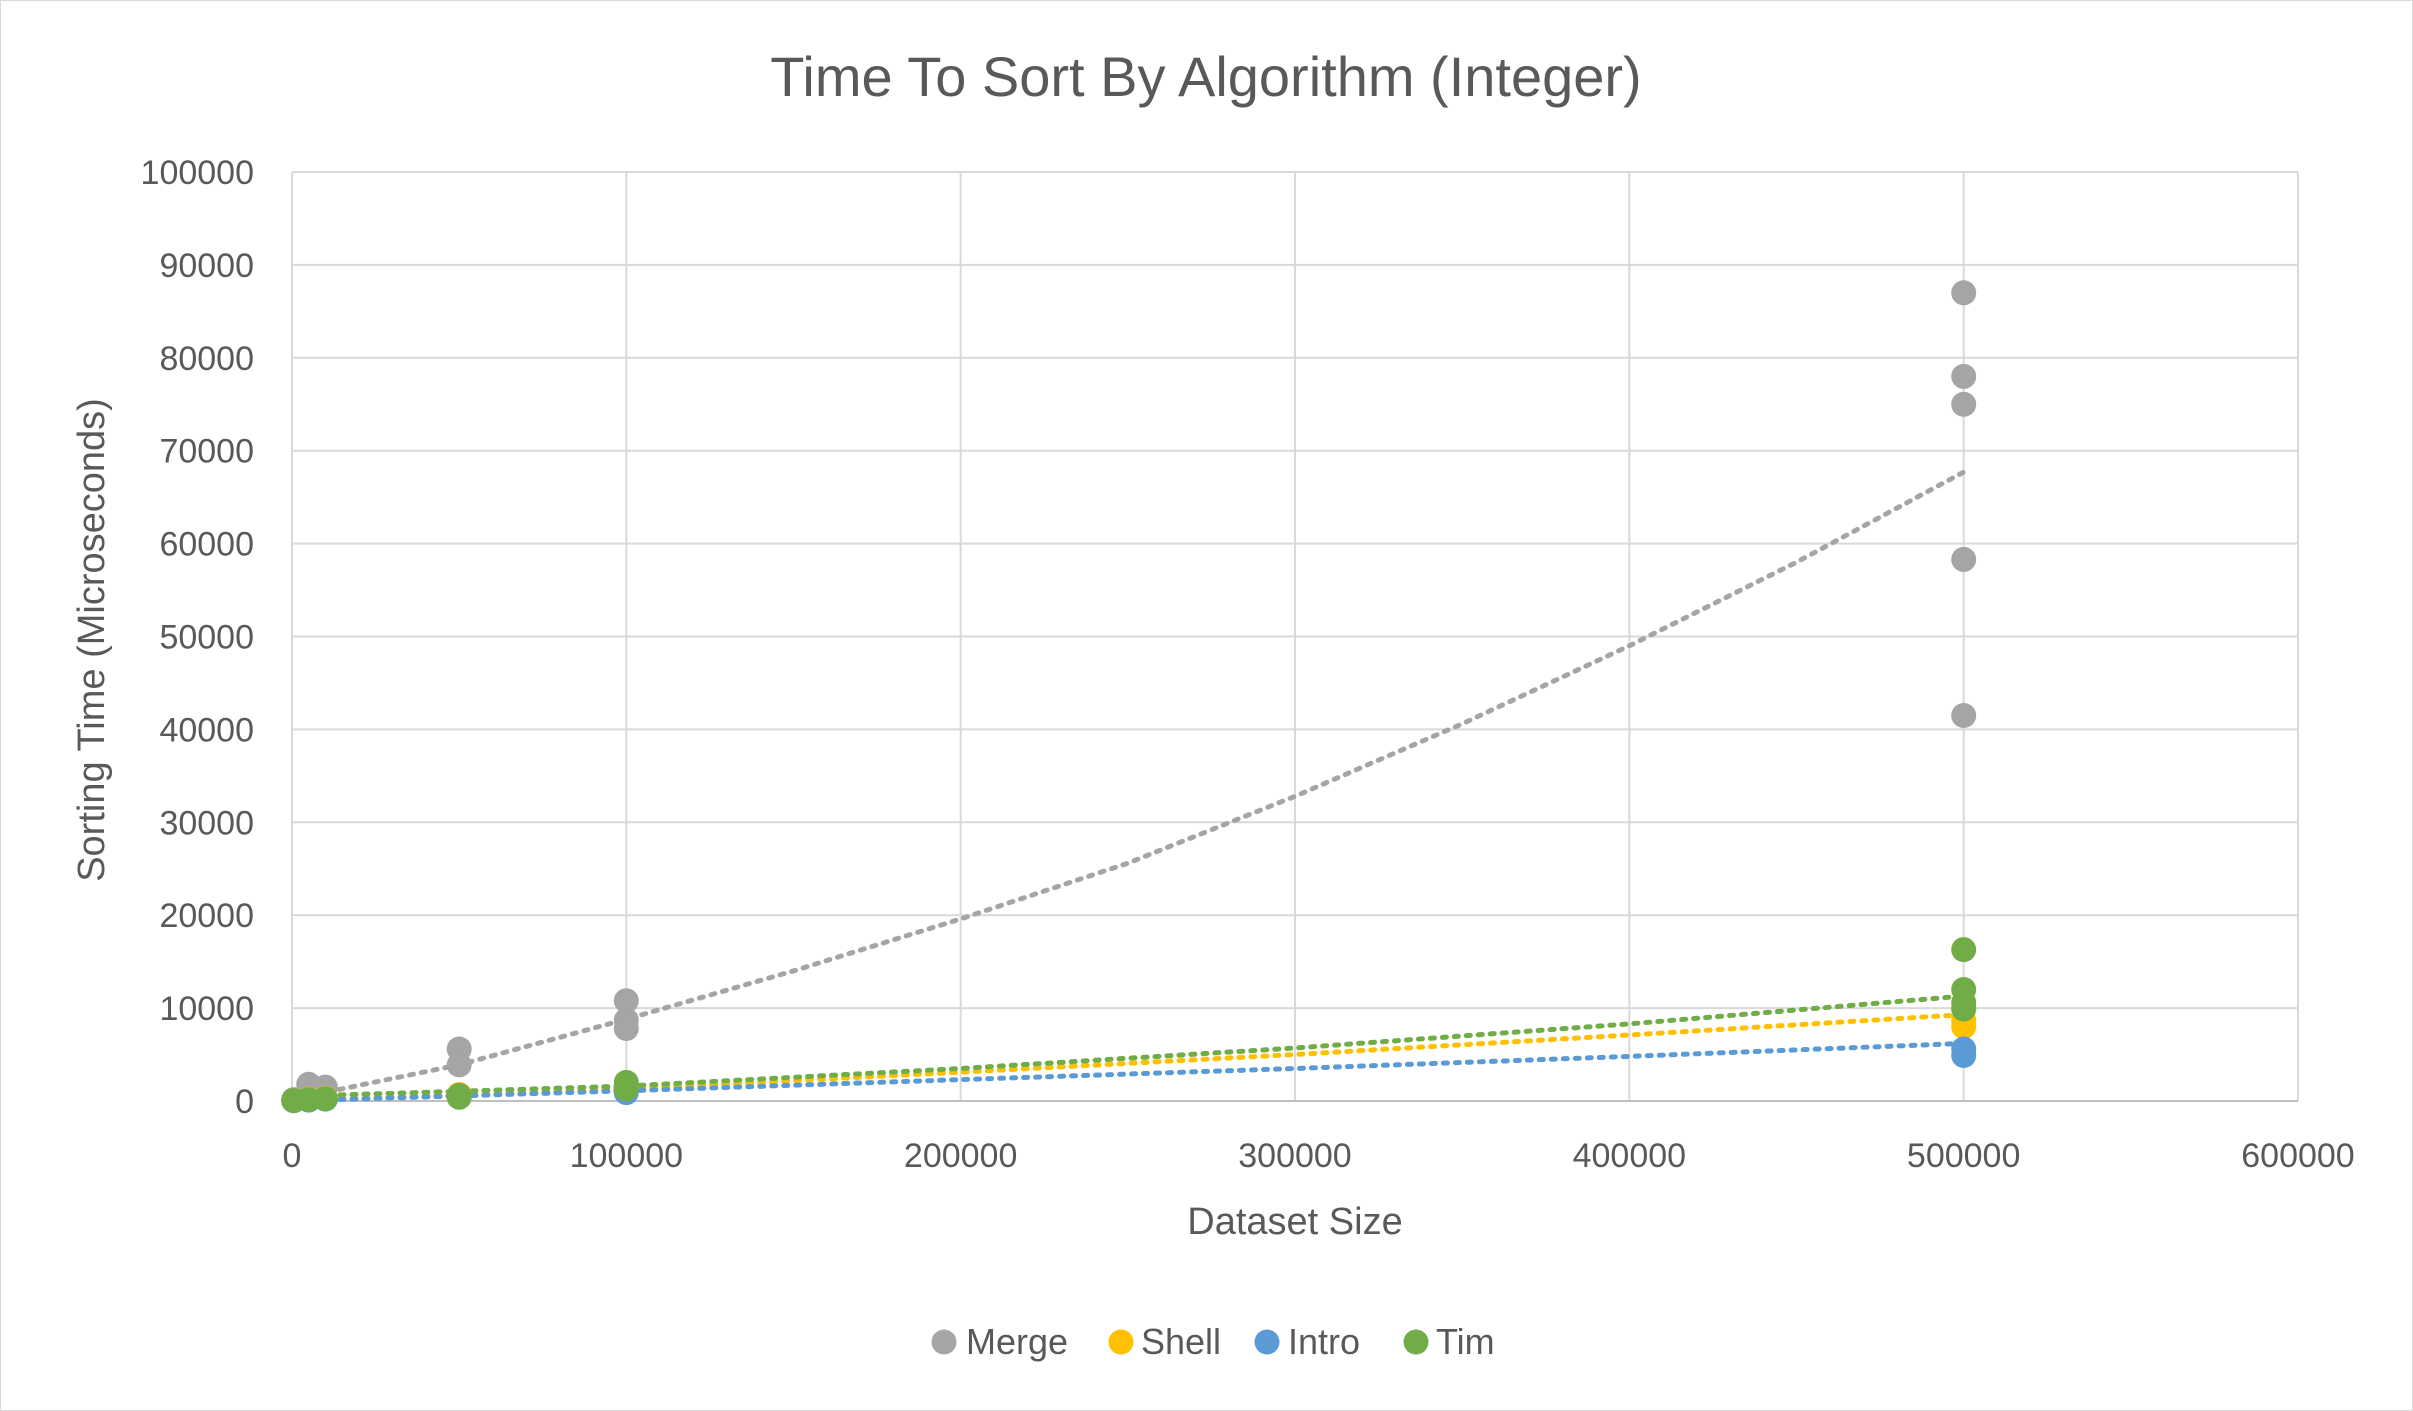 The image size is (2413, 1411). I want to click on legend-item-shell: Shell, so click(1165, 1341).